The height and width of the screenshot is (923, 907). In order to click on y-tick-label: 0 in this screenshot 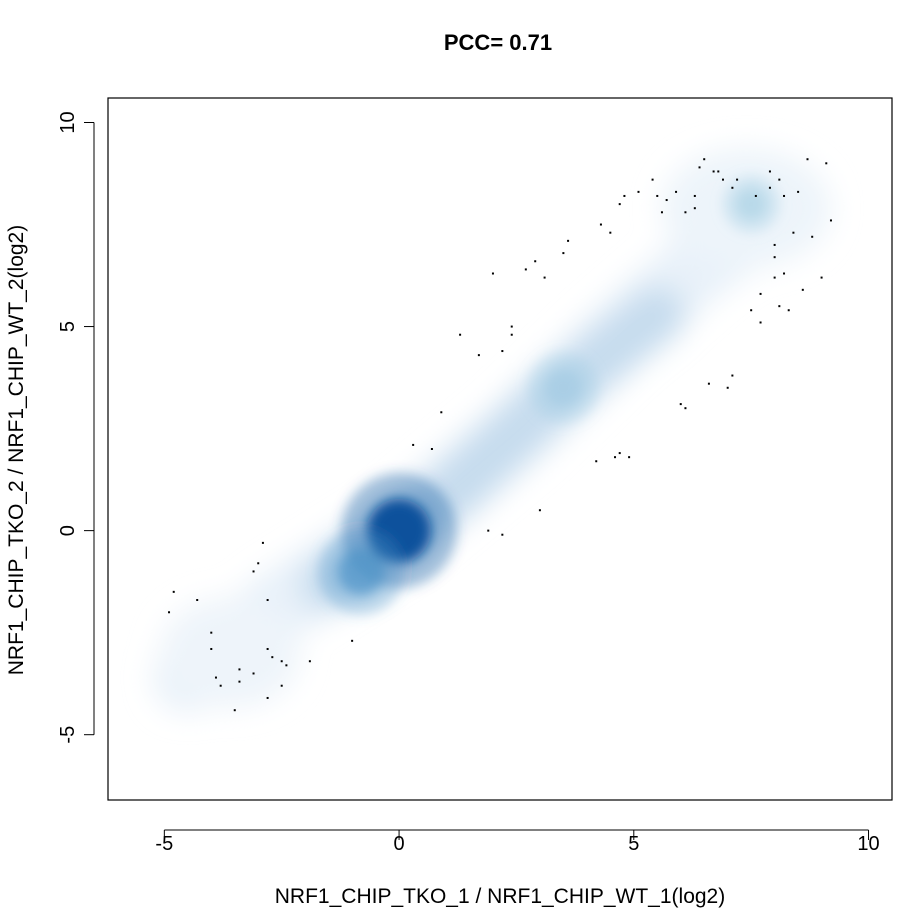, I will do `click(68, 530)`.